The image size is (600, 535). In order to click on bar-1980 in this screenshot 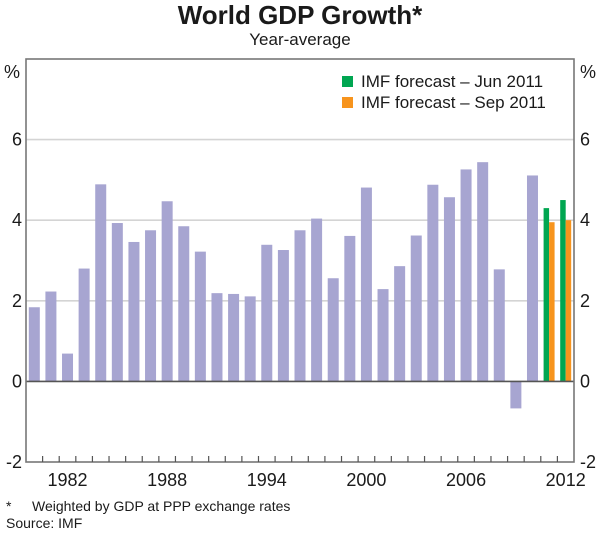, I will do `click(34, 344)`.